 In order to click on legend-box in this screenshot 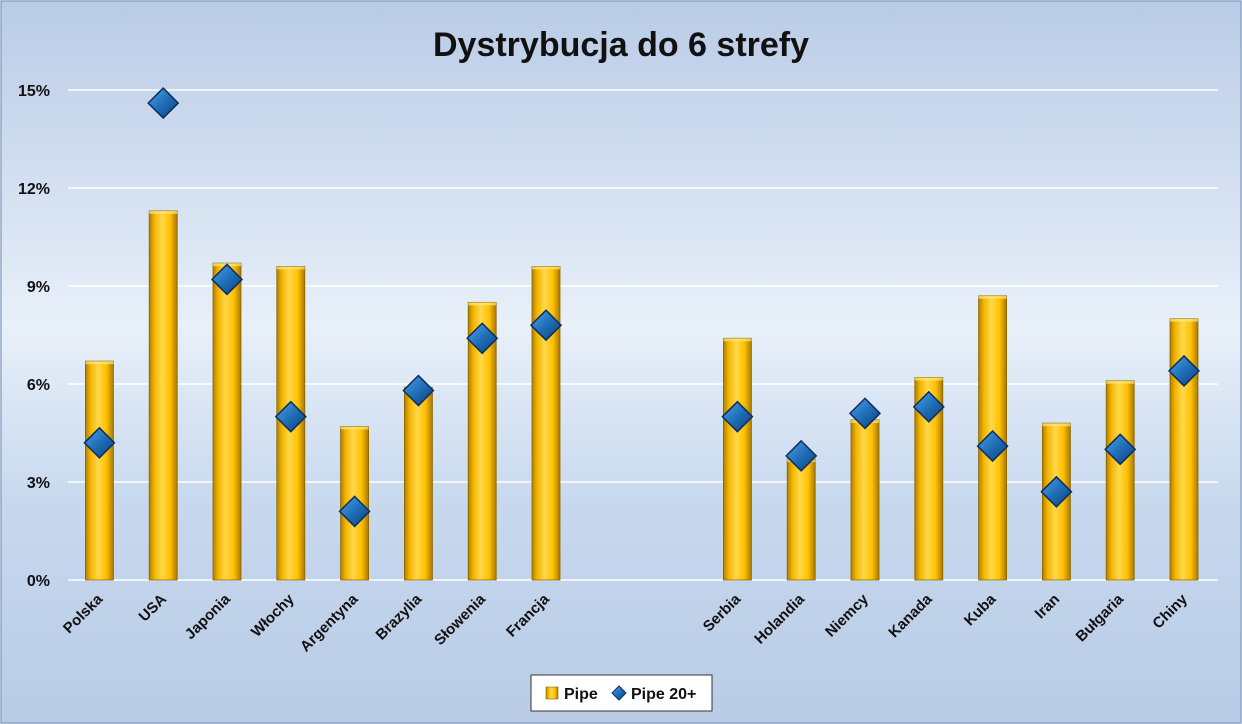, I will do `click(621, 693)`.